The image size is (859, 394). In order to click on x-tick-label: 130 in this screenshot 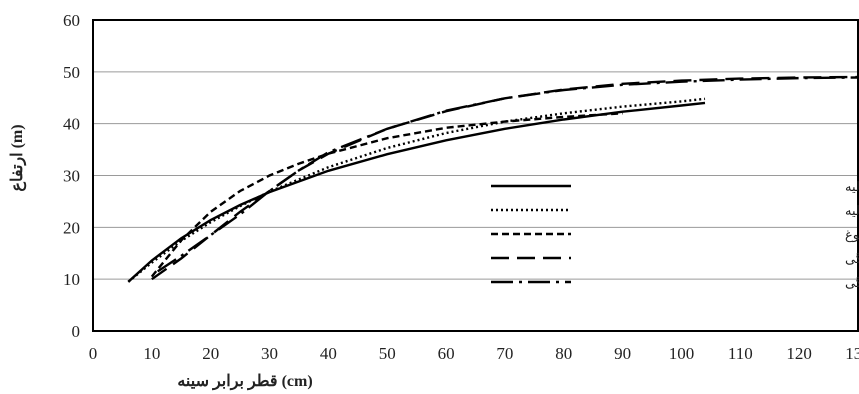, I will do `click(852, 353)`.